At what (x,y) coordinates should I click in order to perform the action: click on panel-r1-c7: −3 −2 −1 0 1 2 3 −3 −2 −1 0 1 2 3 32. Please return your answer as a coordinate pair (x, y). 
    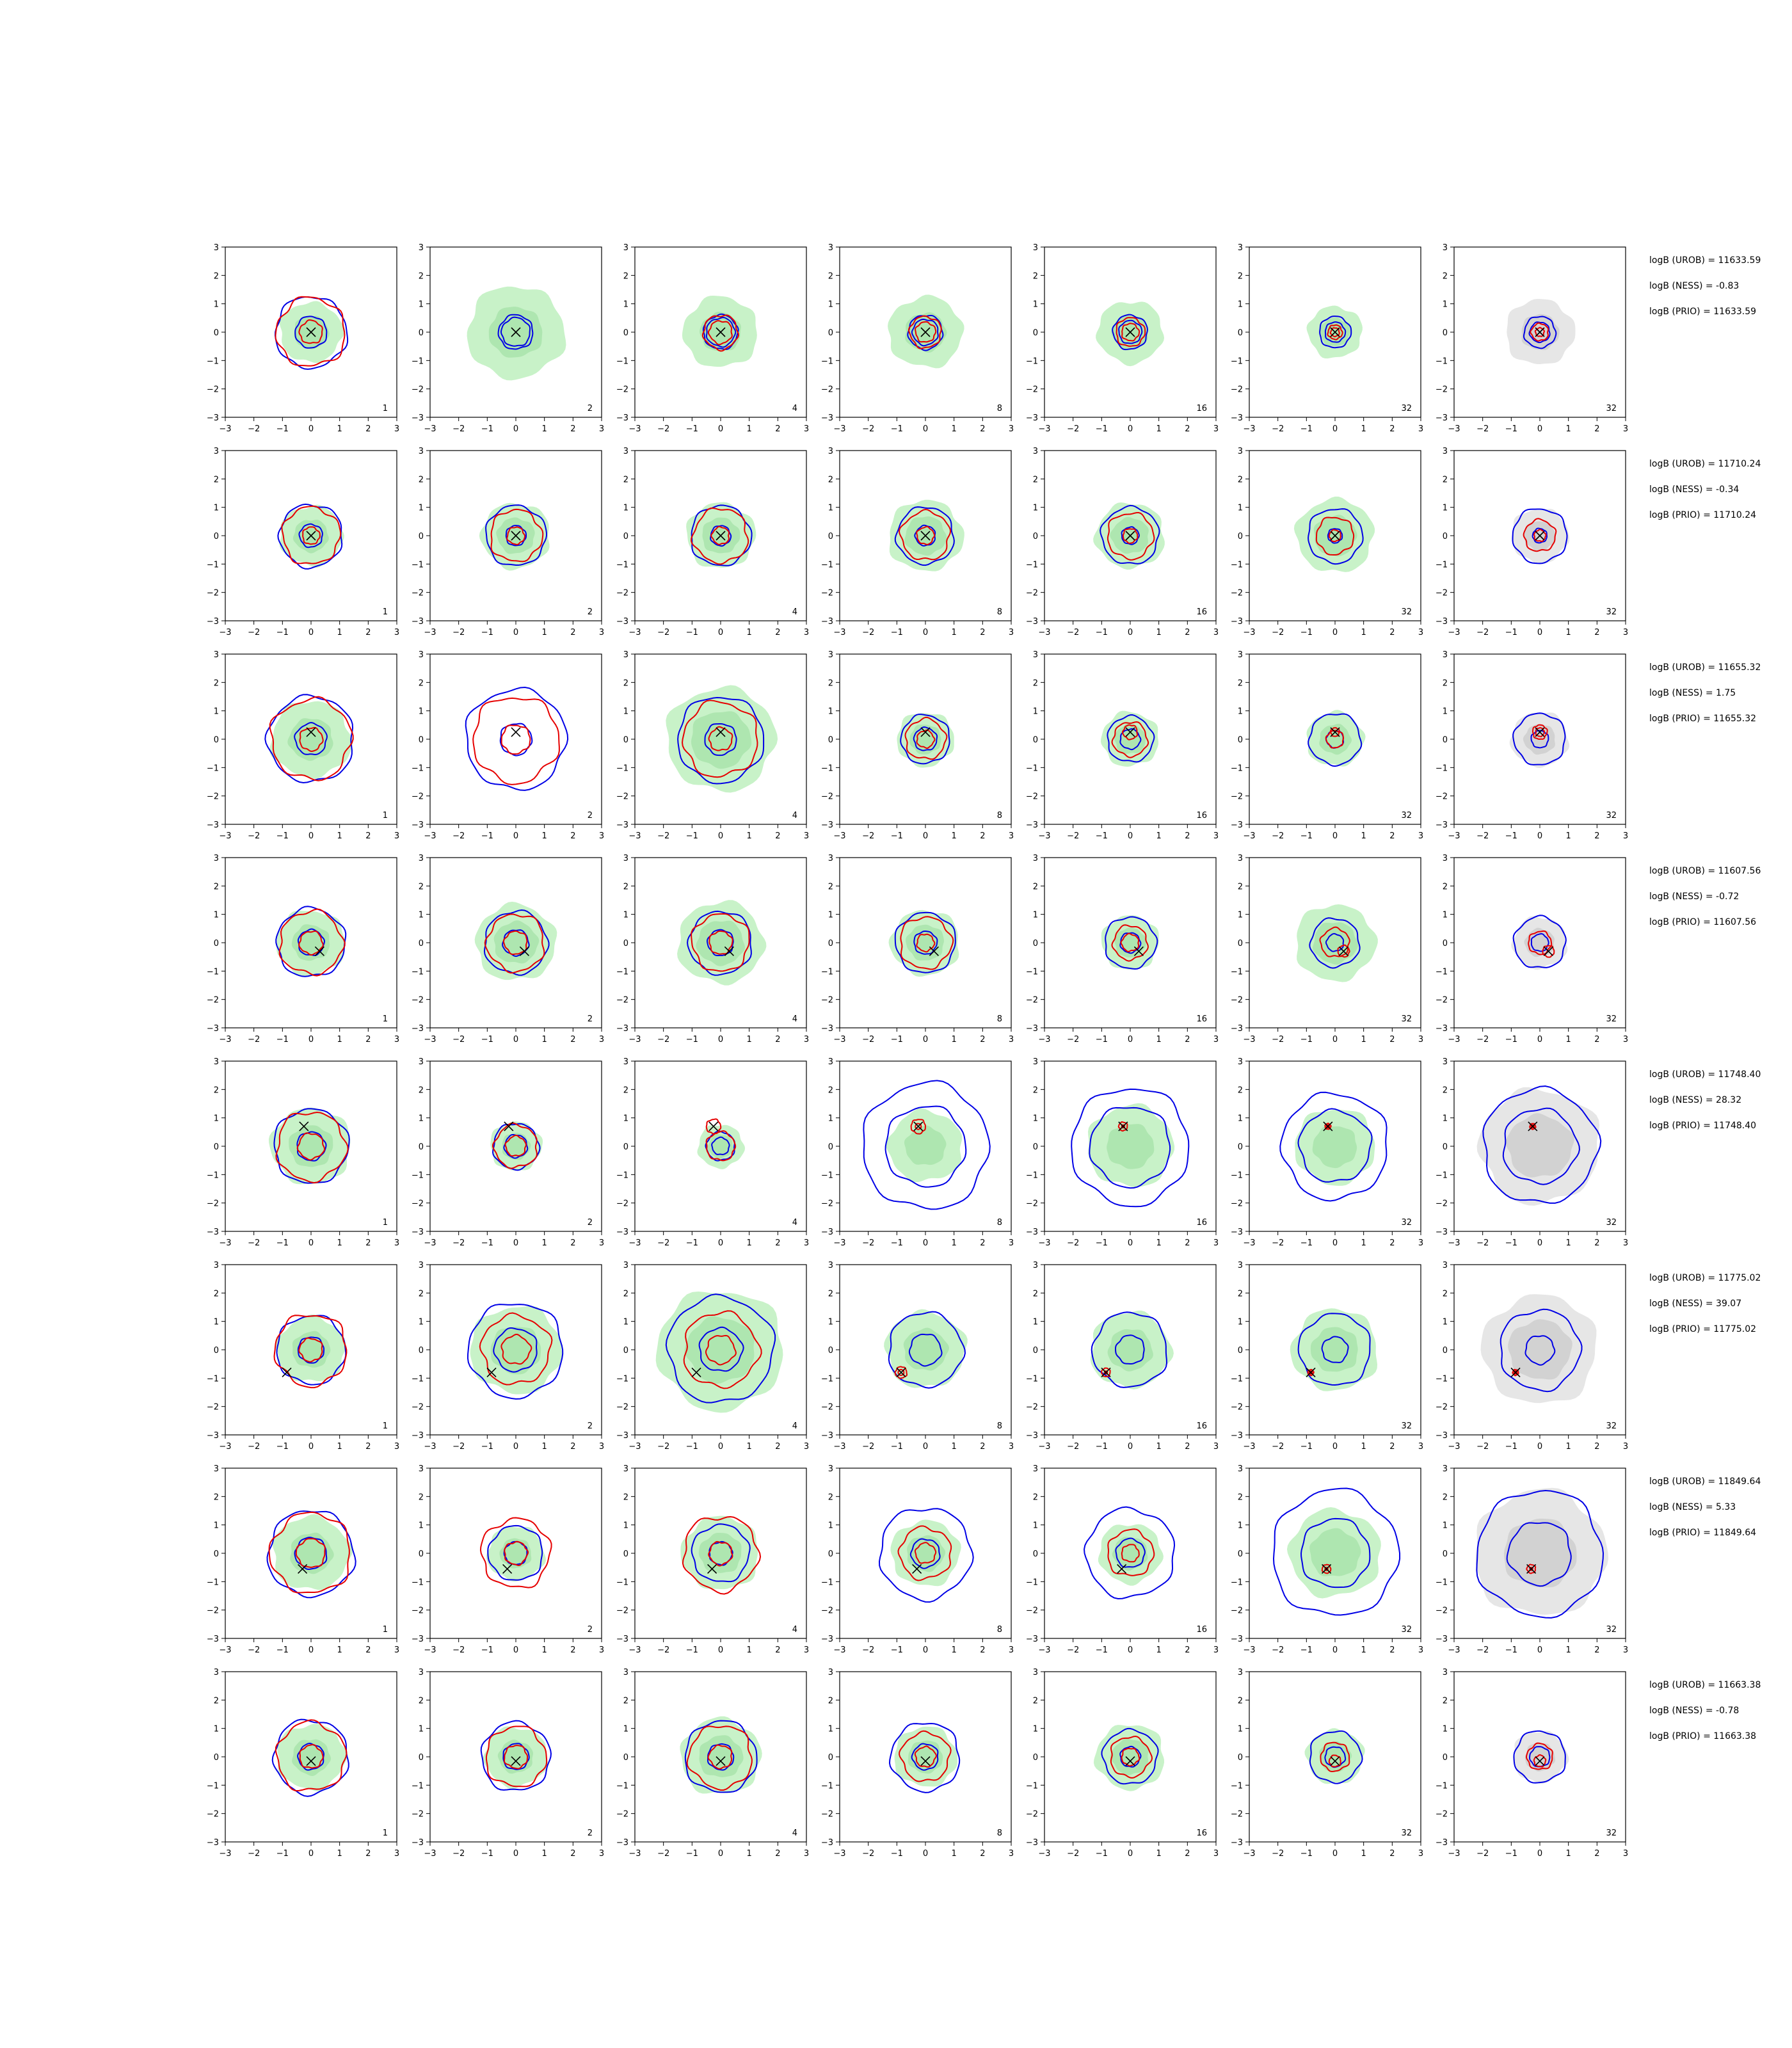
    Looking at the image, I should click on (1532, 338).